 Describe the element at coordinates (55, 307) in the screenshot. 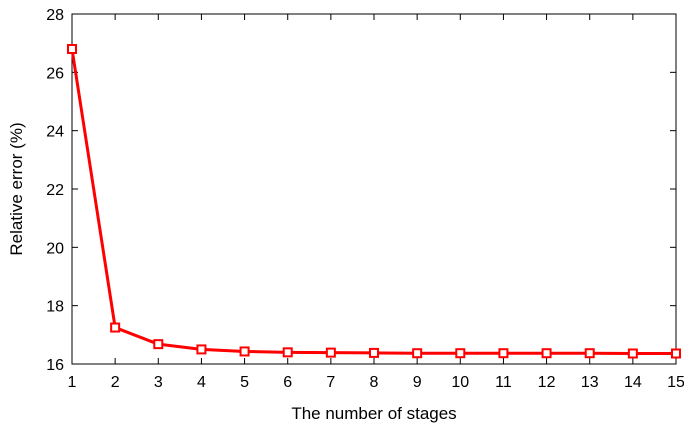

I see `y-tick-label: 18` at that location.